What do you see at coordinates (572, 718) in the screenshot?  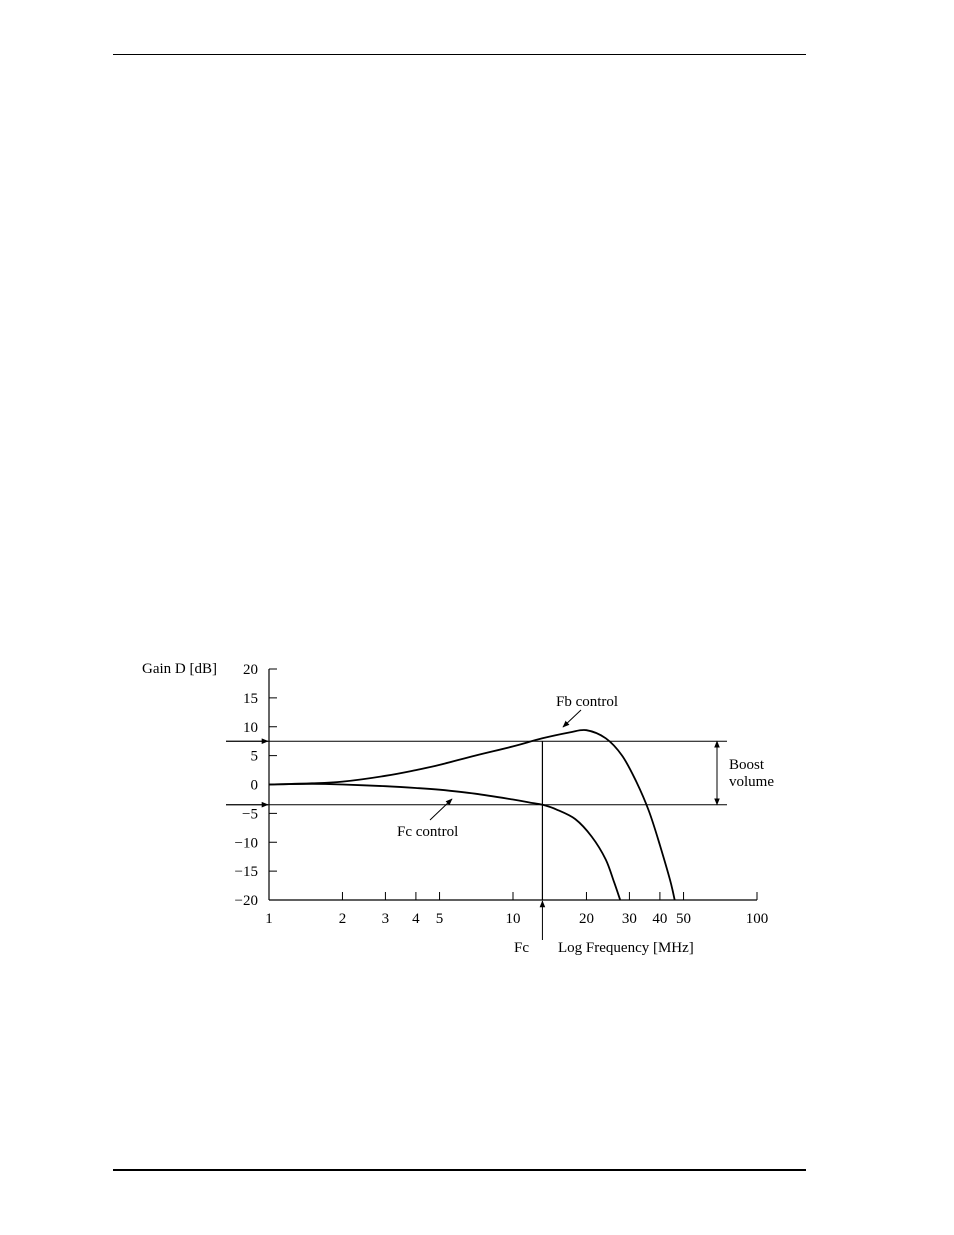 I see `fb-control-callout-arrow` at bounding box center [572, 718].